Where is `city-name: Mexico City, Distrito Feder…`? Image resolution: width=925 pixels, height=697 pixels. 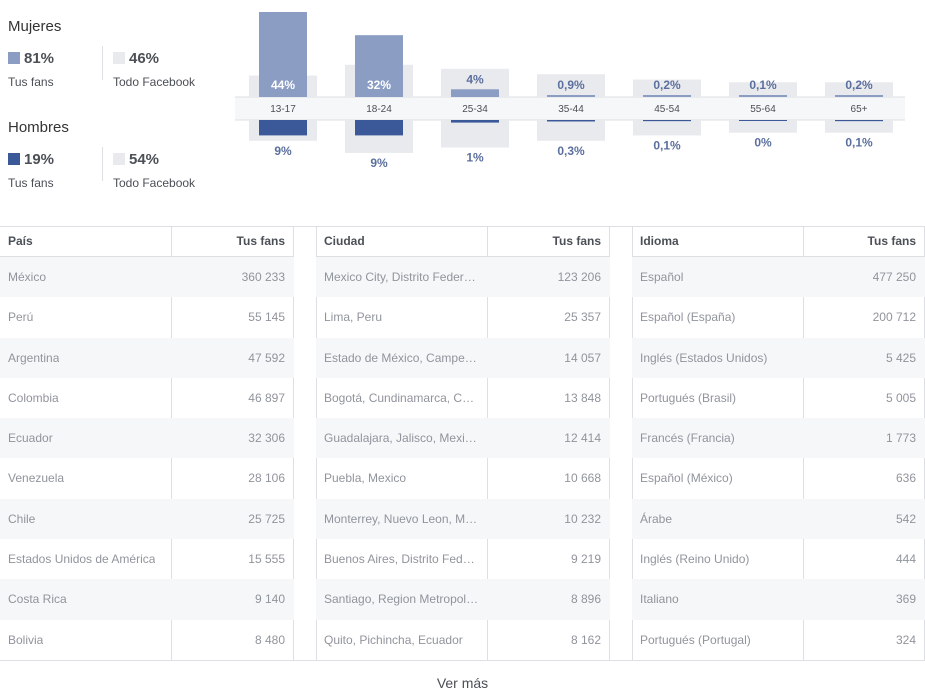
city-name: Mexico City, Distrito Feder… is located at coordinates (400, 277).